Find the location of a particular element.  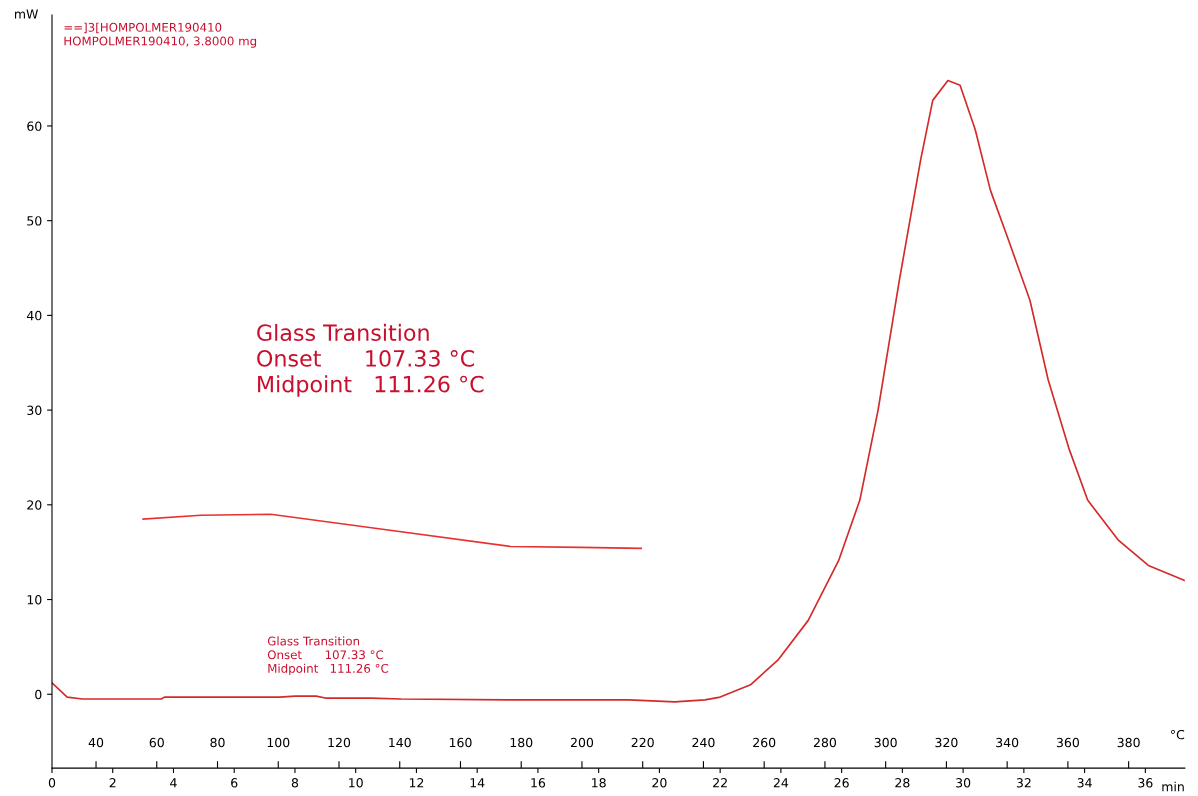

y-tick-label: 20 is located at coordinates (34, 505).